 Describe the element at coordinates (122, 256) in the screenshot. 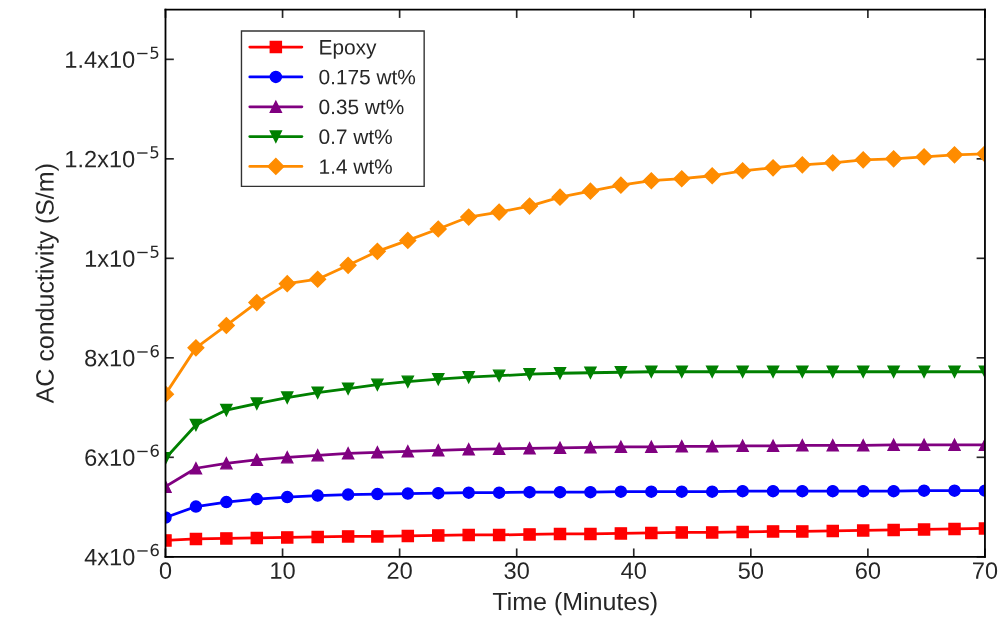

I see `y-tick-label: 1x10$^{−5}$` at that location.